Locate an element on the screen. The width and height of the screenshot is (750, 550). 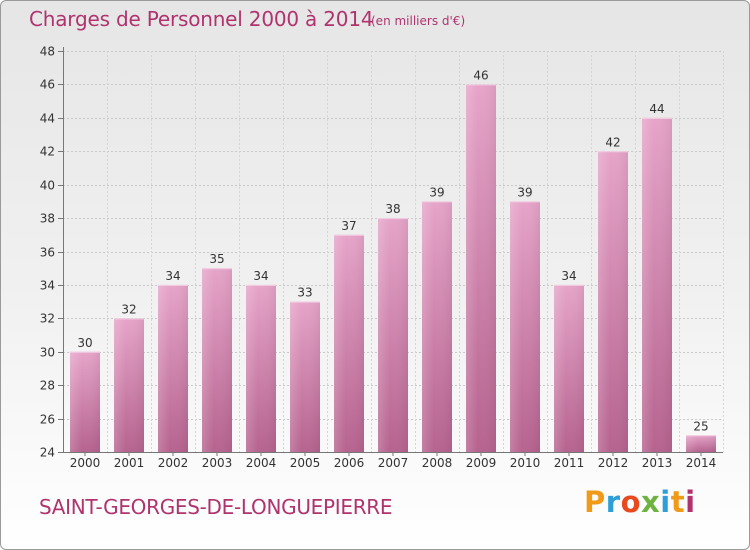
x-tick-label: 2002 is located at coordinates (173, 463).